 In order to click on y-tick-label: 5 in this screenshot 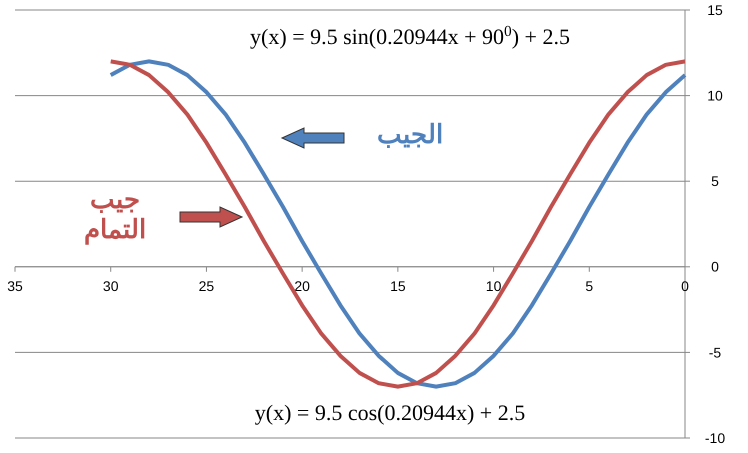, I will do `click(715, 181)`.